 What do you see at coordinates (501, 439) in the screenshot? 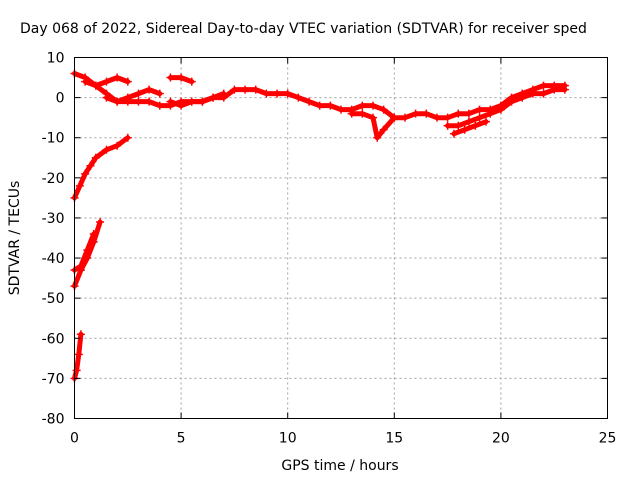
I see `x-tick-label: 20` at bounding box center [501, 439].